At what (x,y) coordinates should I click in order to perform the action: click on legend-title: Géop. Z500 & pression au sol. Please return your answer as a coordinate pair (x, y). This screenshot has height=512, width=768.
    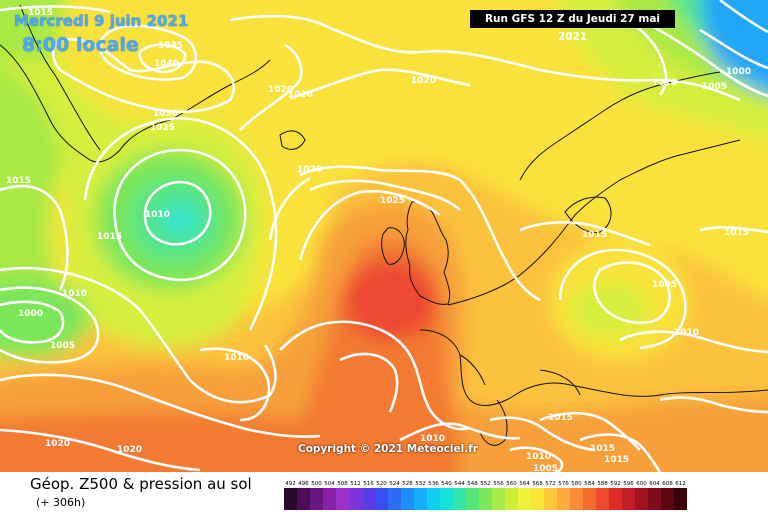
    Looking at the image, I should click on (141, 484).